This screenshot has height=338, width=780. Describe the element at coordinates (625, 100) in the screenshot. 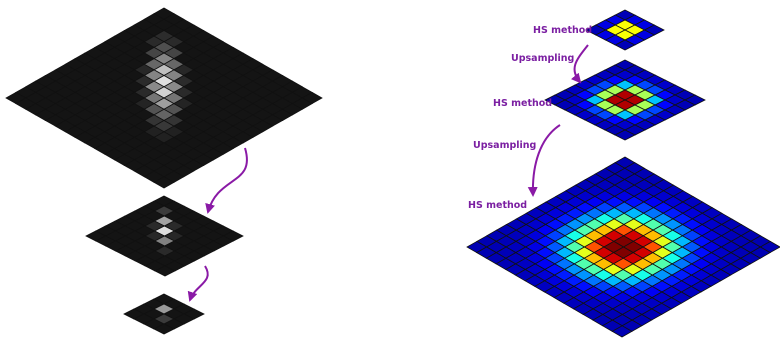

I see `medium-flow-grid` at that location.